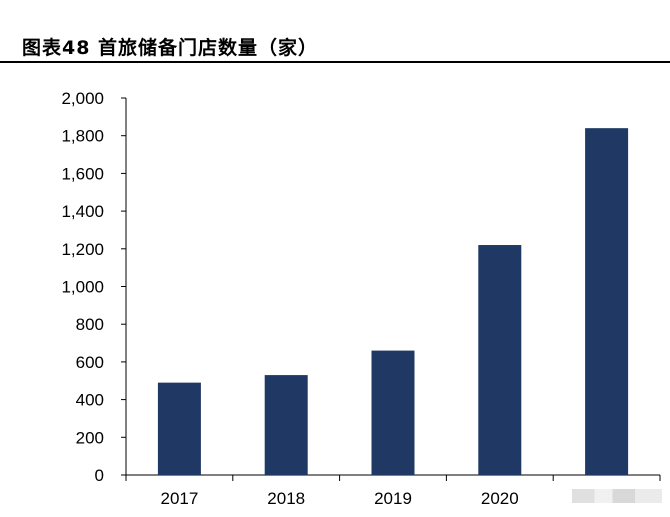  Describe the element at coordinates (286, 498) in the screenshot. I see `x-tick-label: 2018` at that location.